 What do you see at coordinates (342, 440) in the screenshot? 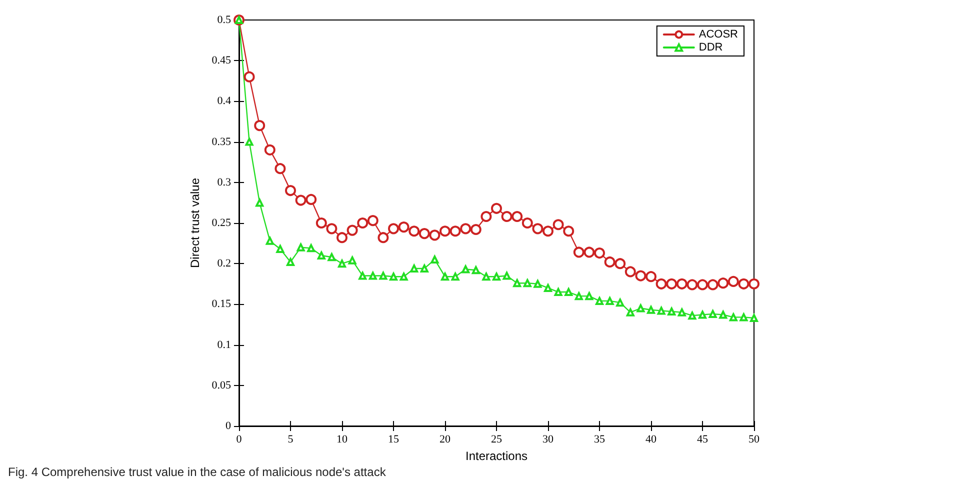
I see `x-tick-label: 10` at bounding box center [342, 440].